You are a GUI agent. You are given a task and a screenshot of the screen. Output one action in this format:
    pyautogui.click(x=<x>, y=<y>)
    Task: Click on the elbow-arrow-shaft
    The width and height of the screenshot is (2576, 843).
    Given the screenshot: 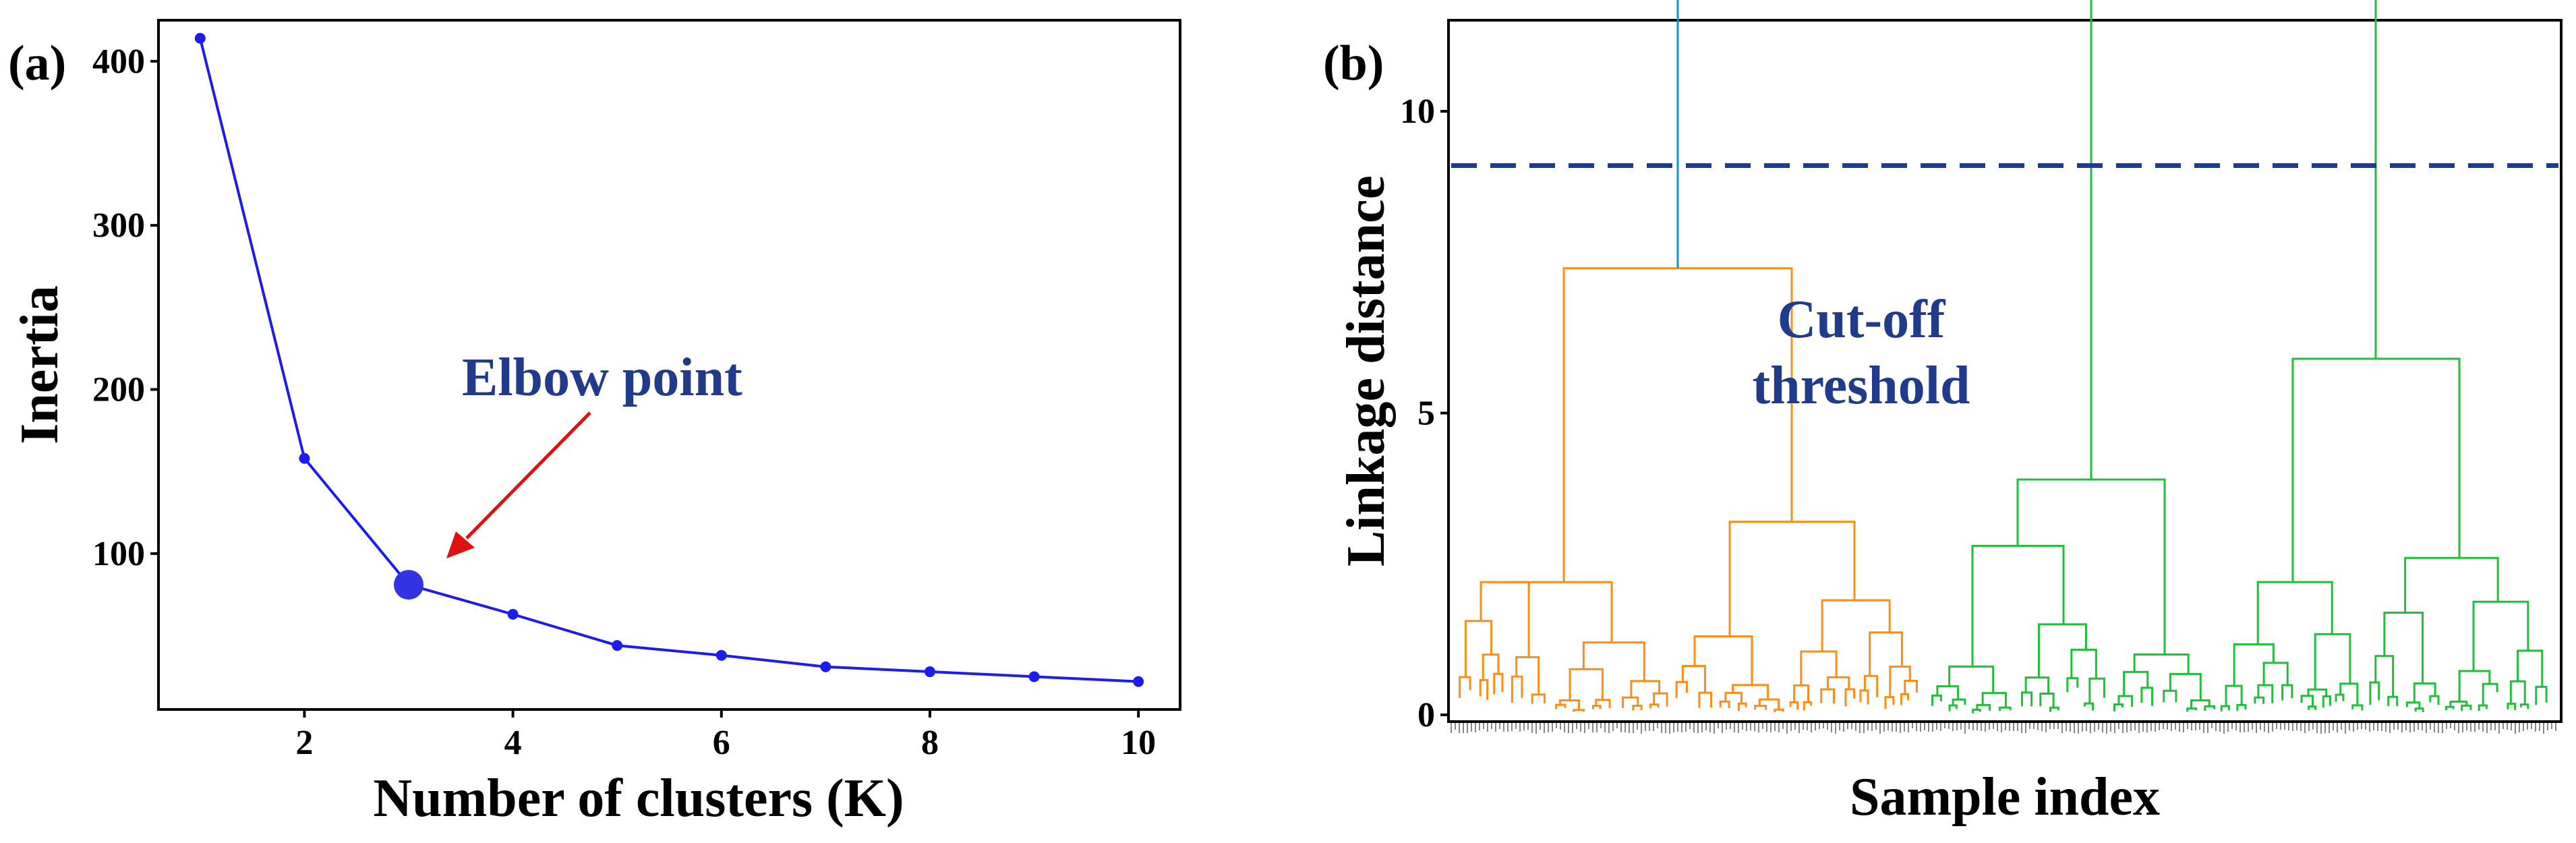 What is the action you would take?
    pyautogui.click(x=528, y=475)
    